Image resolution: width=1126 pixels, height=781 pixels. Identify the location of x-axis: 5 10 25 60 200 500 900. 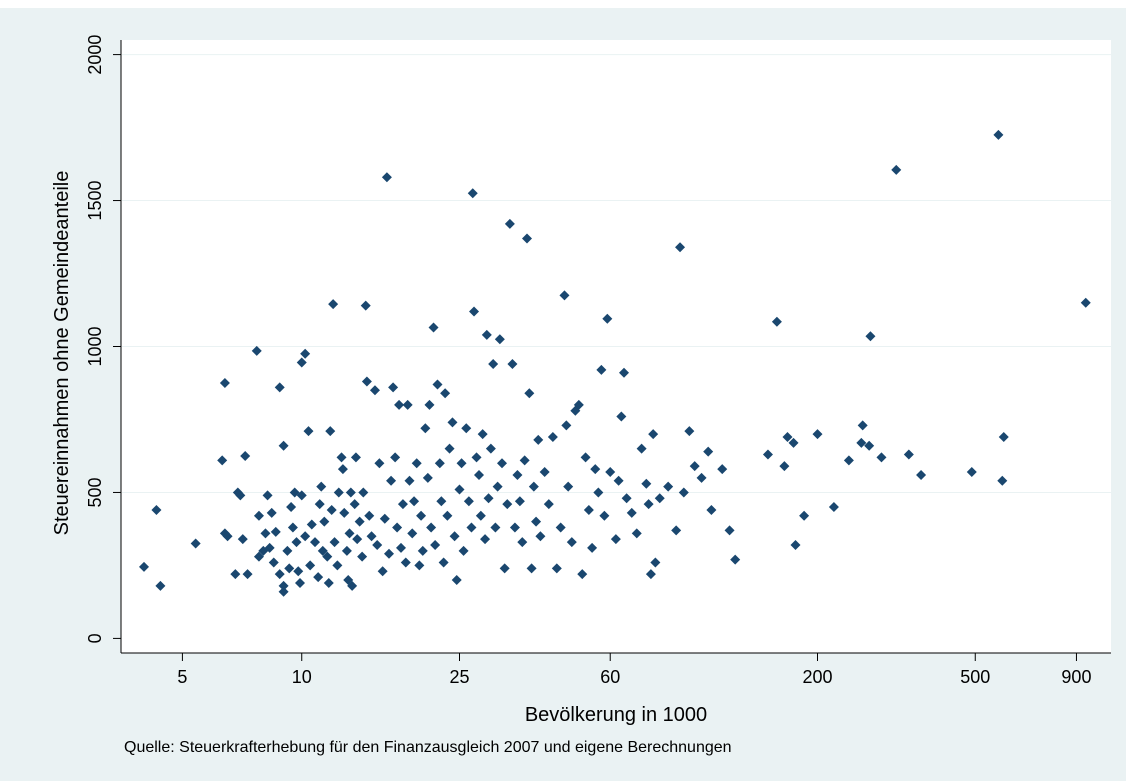
(616, 669).